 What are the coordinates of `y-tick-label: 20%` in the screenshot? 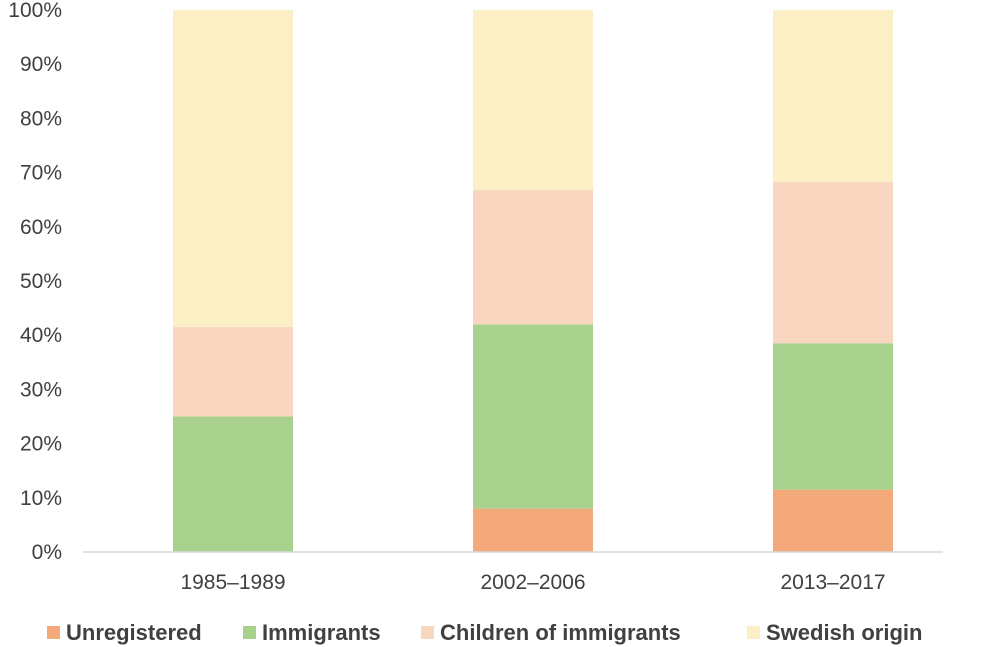 It's located at (41, 444).